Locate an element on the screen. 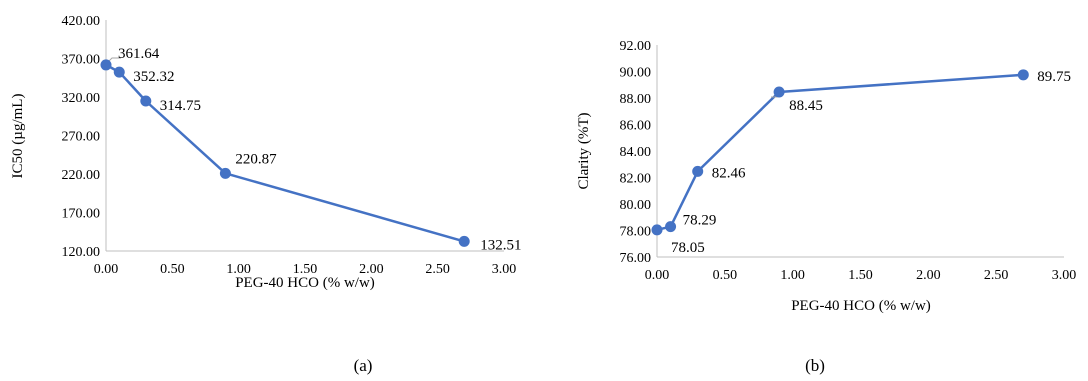  y-tick-label: 88.00 is located at coordinates (636, 99).